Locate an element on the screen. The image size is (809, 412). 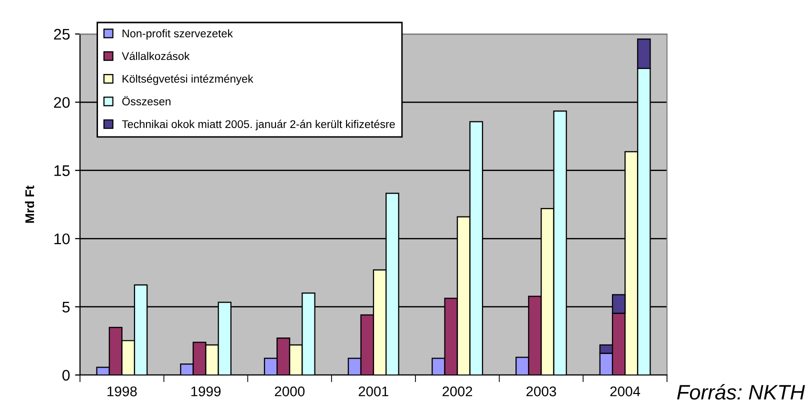
legend-label: Technikai okok miatt 2005. január 2-án került kifizetésre is located at coordinates (258, 125).